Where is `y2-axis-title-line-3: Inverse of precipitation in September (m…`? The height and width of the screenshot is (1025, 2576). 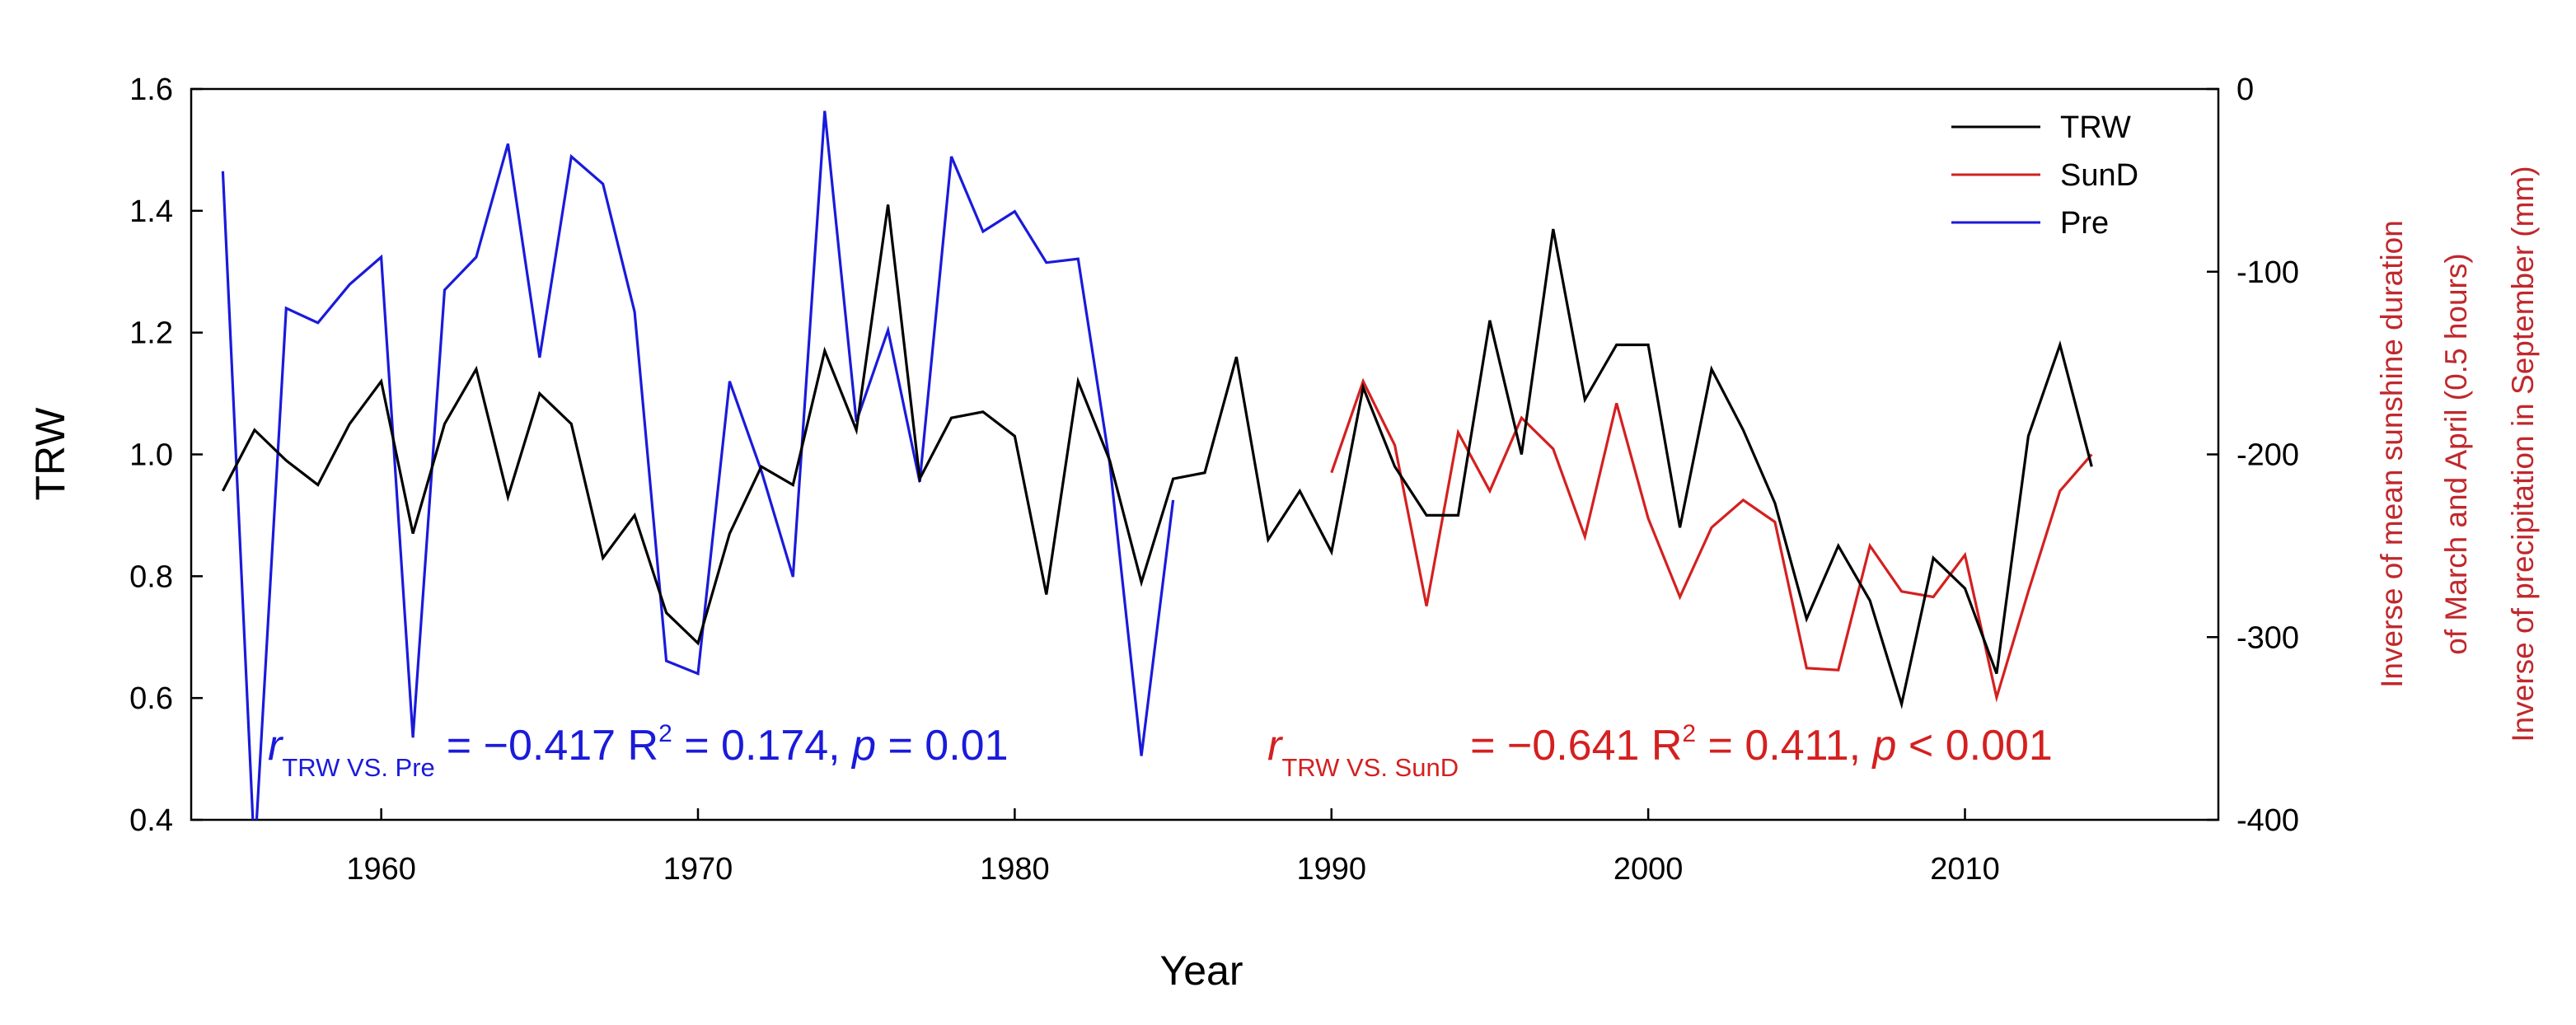 y2-axis-title-line-3: Inverse of precipitation in September (m… is located at coordinates (2523, 454).